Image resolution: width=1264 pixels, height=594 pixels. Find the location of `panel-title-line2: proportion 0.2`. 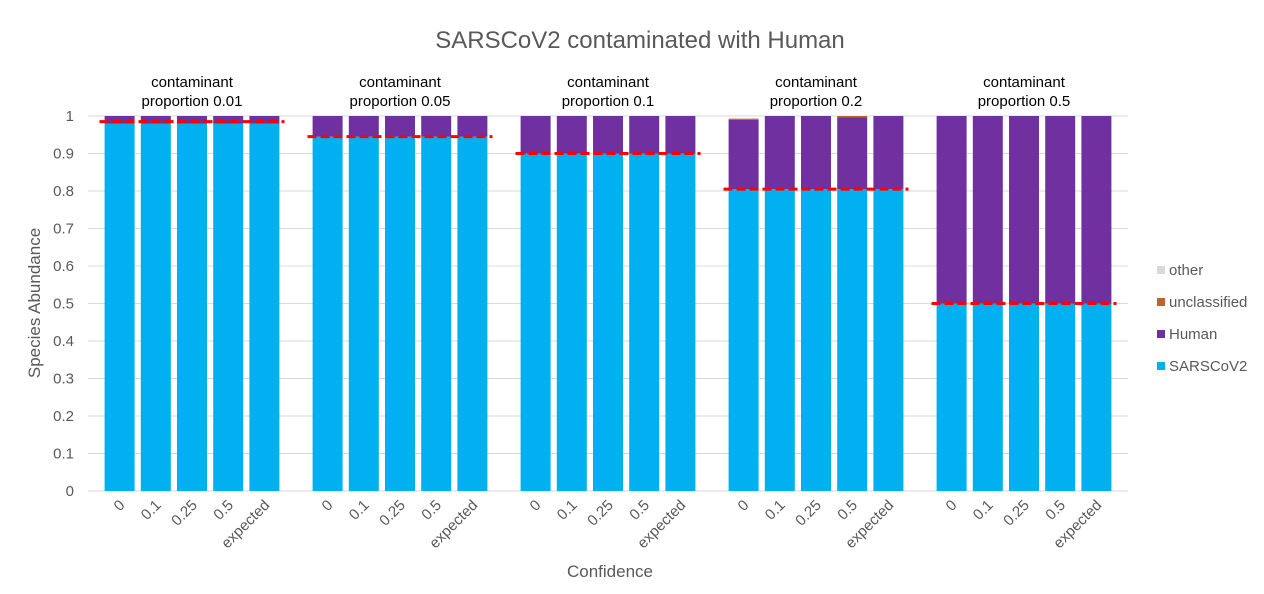

panel-title-line2: proportion 0.2 is located at coordinates (816, 101).